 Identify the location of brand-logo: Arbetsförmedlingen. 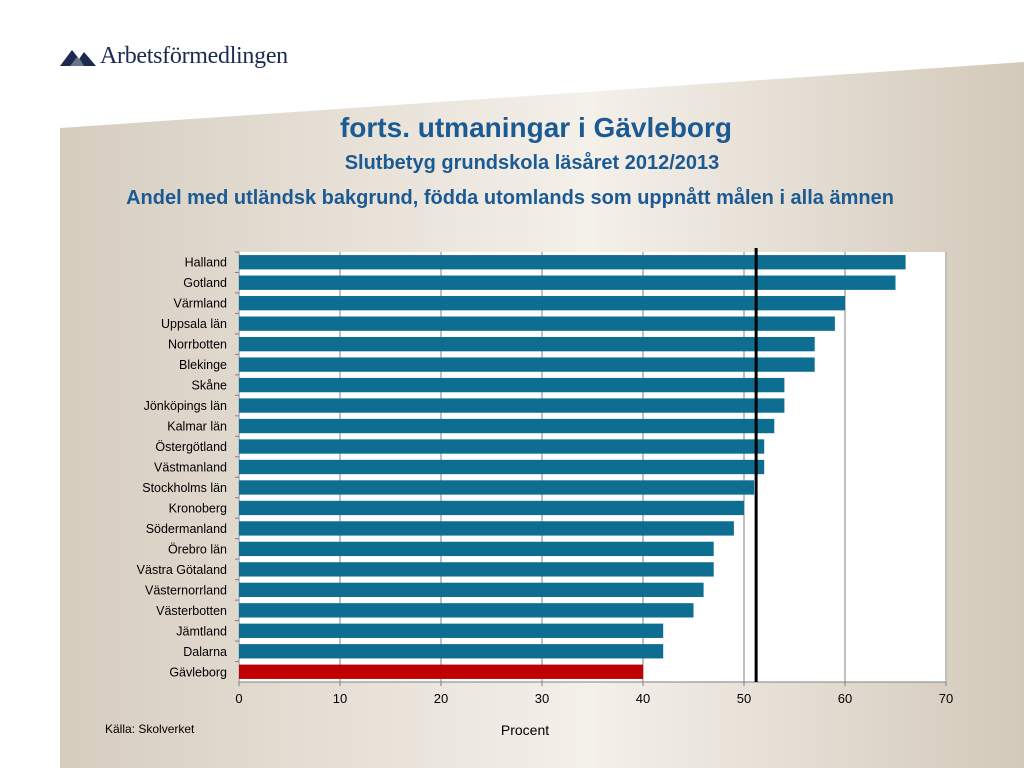
(173, 56).